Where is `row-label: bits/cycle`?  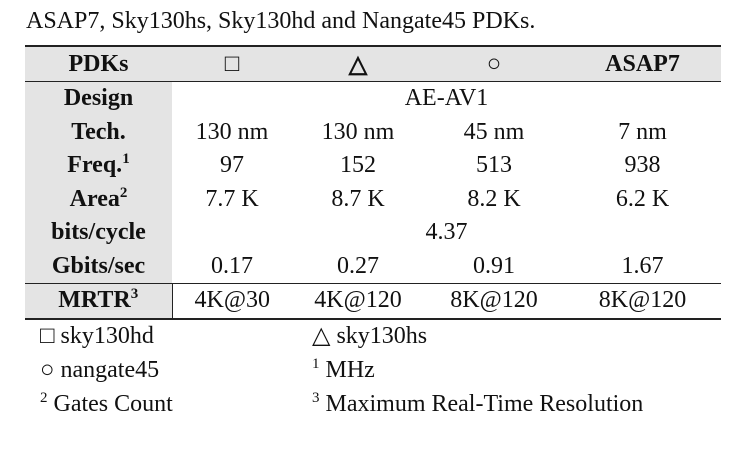
row-label: bits/cycle is located at coordinates (98, 233).